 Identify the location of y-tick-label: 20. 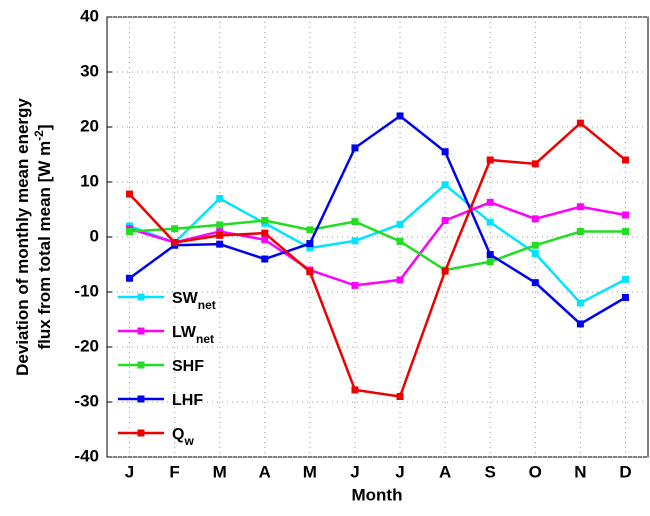
(89, 125).